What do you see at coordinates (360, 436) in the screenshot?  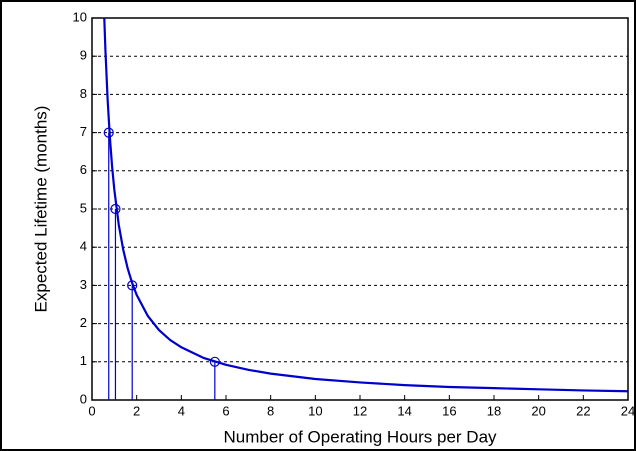 I see `x-axis-label: Number of Operating Hours per Day` at bounding box center [360, 436].